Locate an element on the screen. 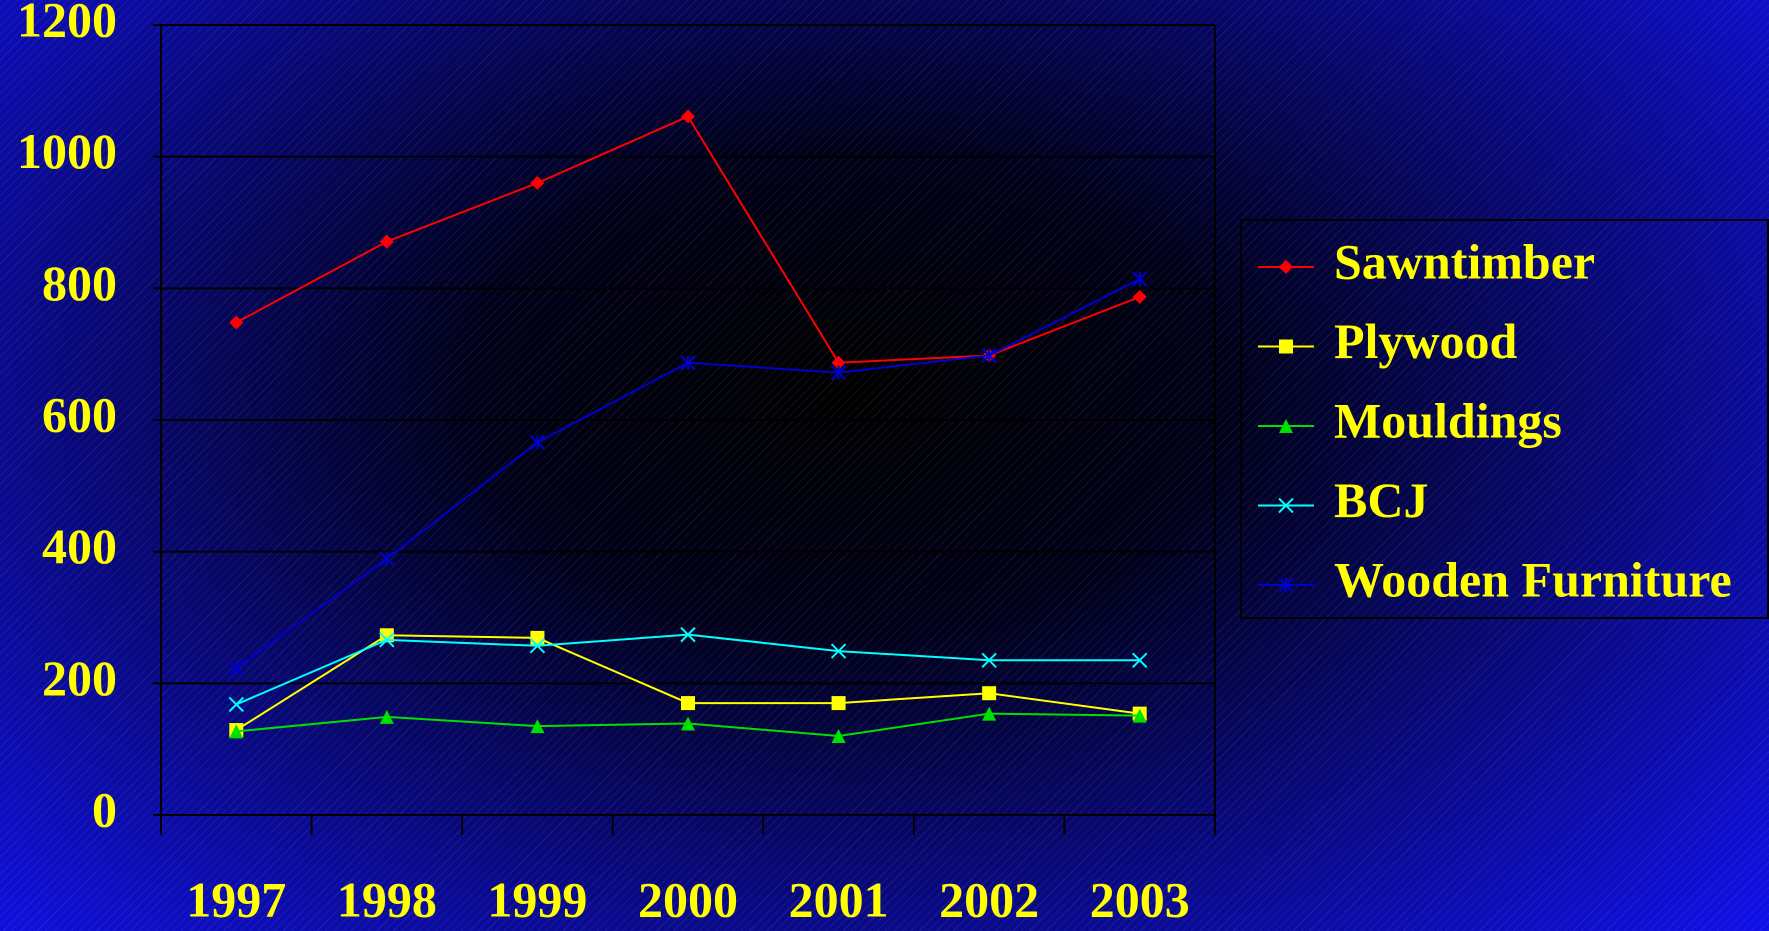 Image resolution: width=1769 pixels, height=931 pixels. y-tick-label: 1200 is located at coordinates (67, 23).